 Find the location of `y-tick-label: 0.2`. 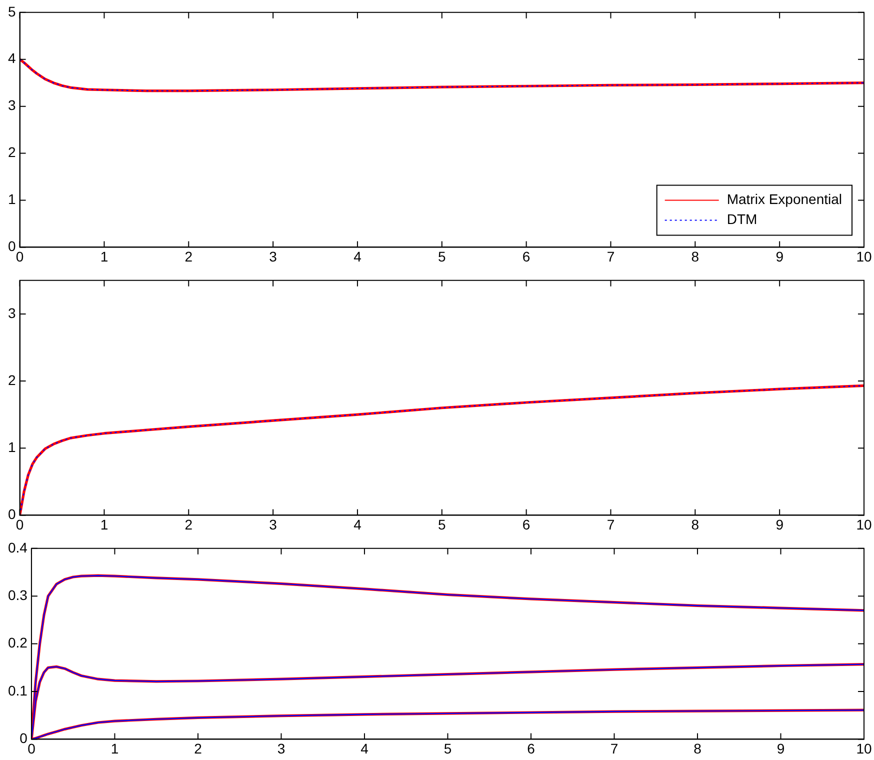

y-tick-label: 0.2 is located at coordinates (18, 642).